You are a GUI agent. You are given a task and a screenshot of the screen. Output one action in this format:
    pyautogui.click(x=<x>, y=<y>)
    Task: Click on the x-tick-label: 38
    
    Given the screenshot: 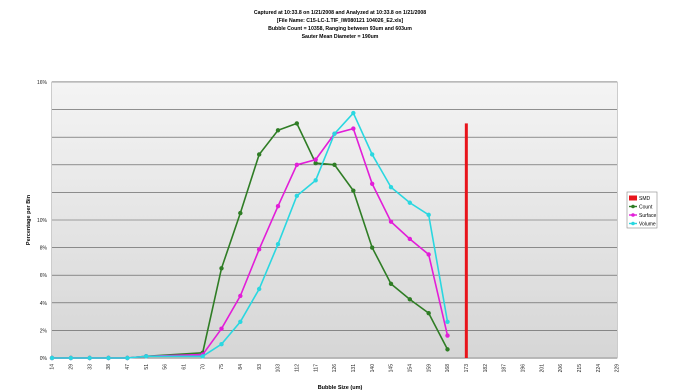 What is the action you would take?
    pyautogui.click(x=109, y=367)
    